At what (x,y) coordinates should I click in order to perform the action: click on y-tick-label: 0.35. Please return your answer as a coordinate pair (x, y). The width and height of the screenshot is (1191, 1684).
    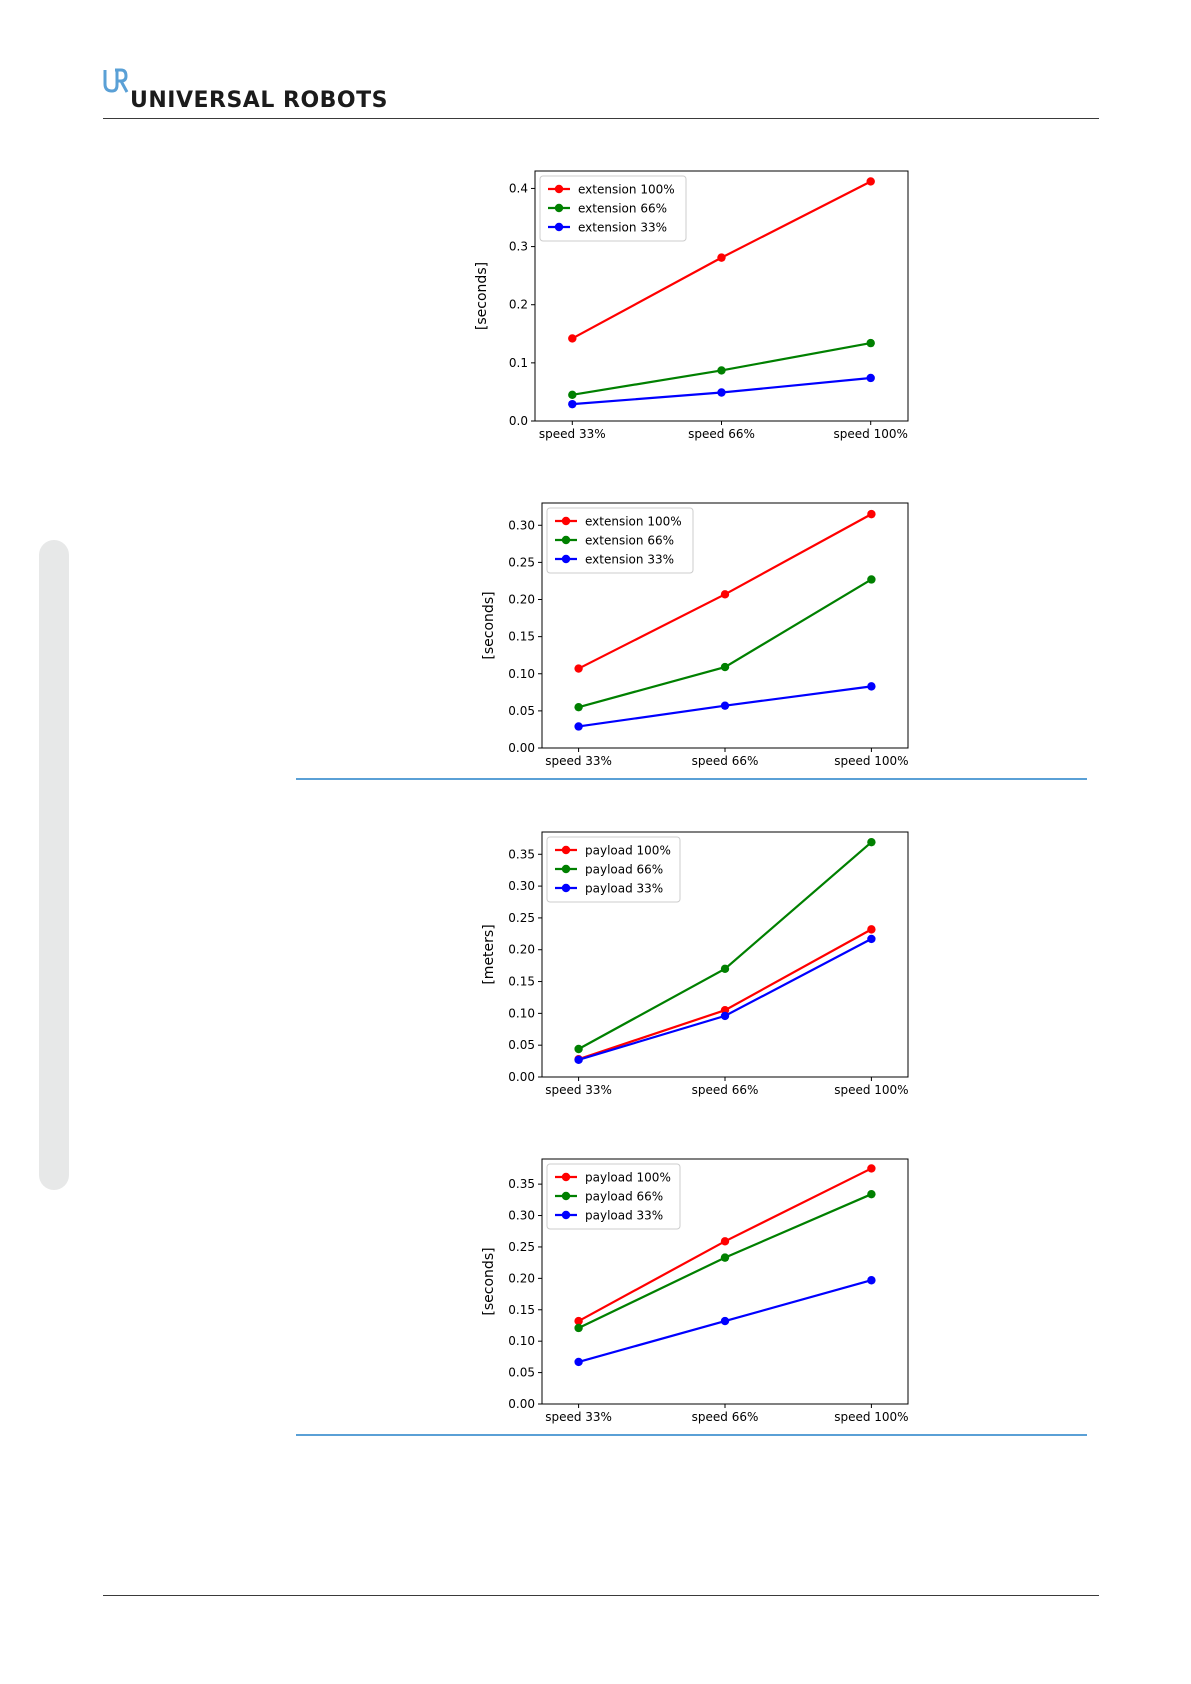
    Looking at the image, I should click on (521, 854).